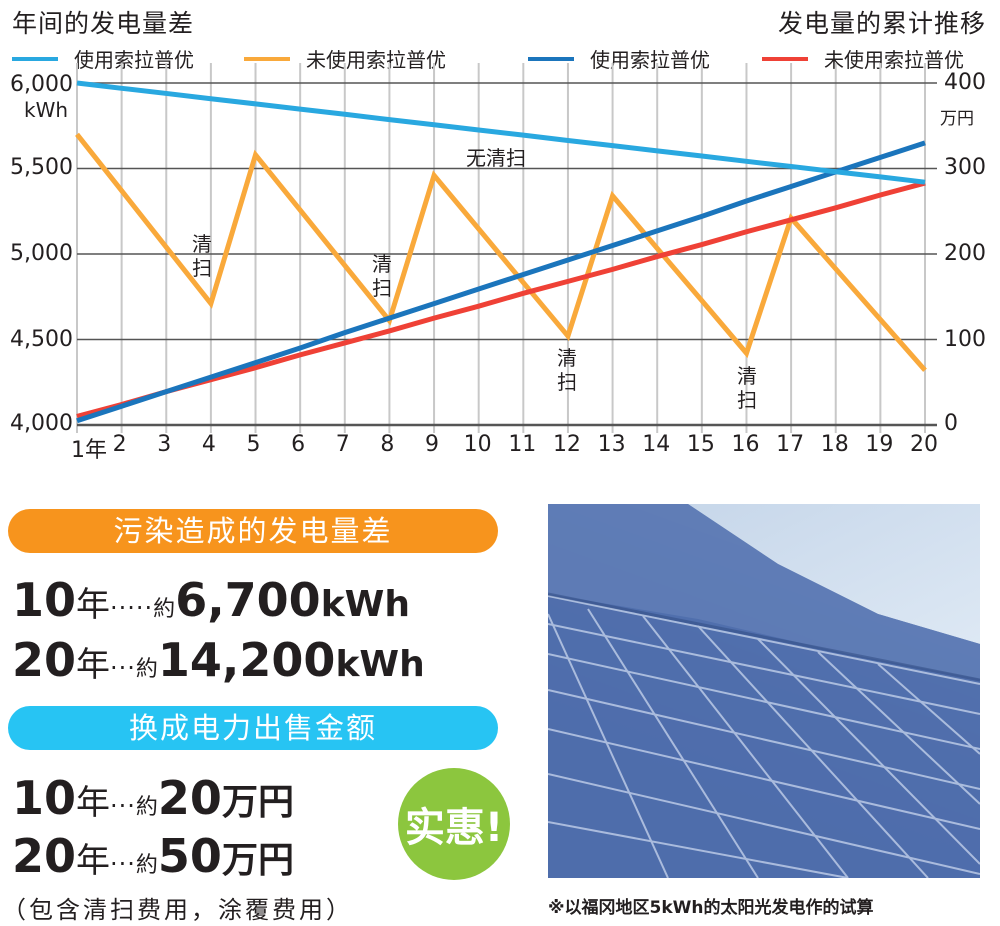 The height and width of the screenshot is (926, 1000). Describe the element at coordinates (41, 167) in the screenshot. I see `left-tick-5500: 5,500` at that location.